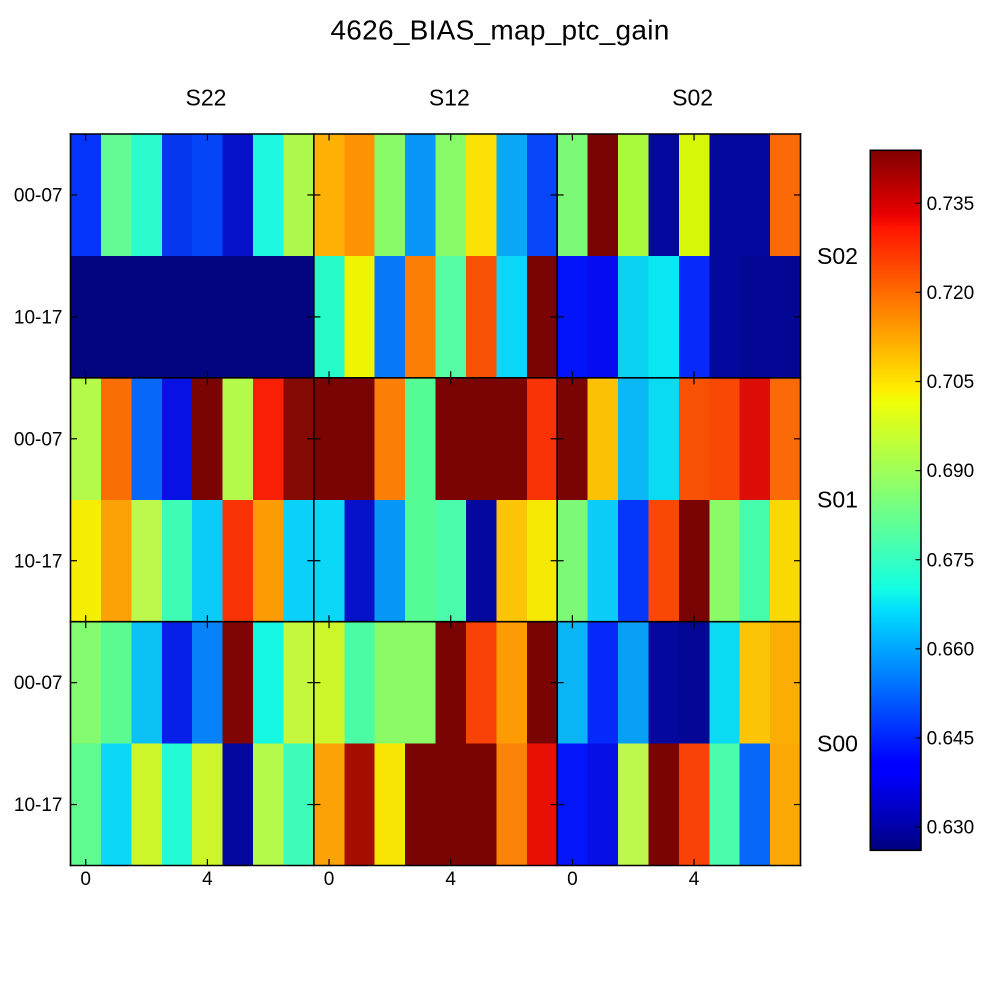  I want to click on svg-text: S01, so click(837, 500).